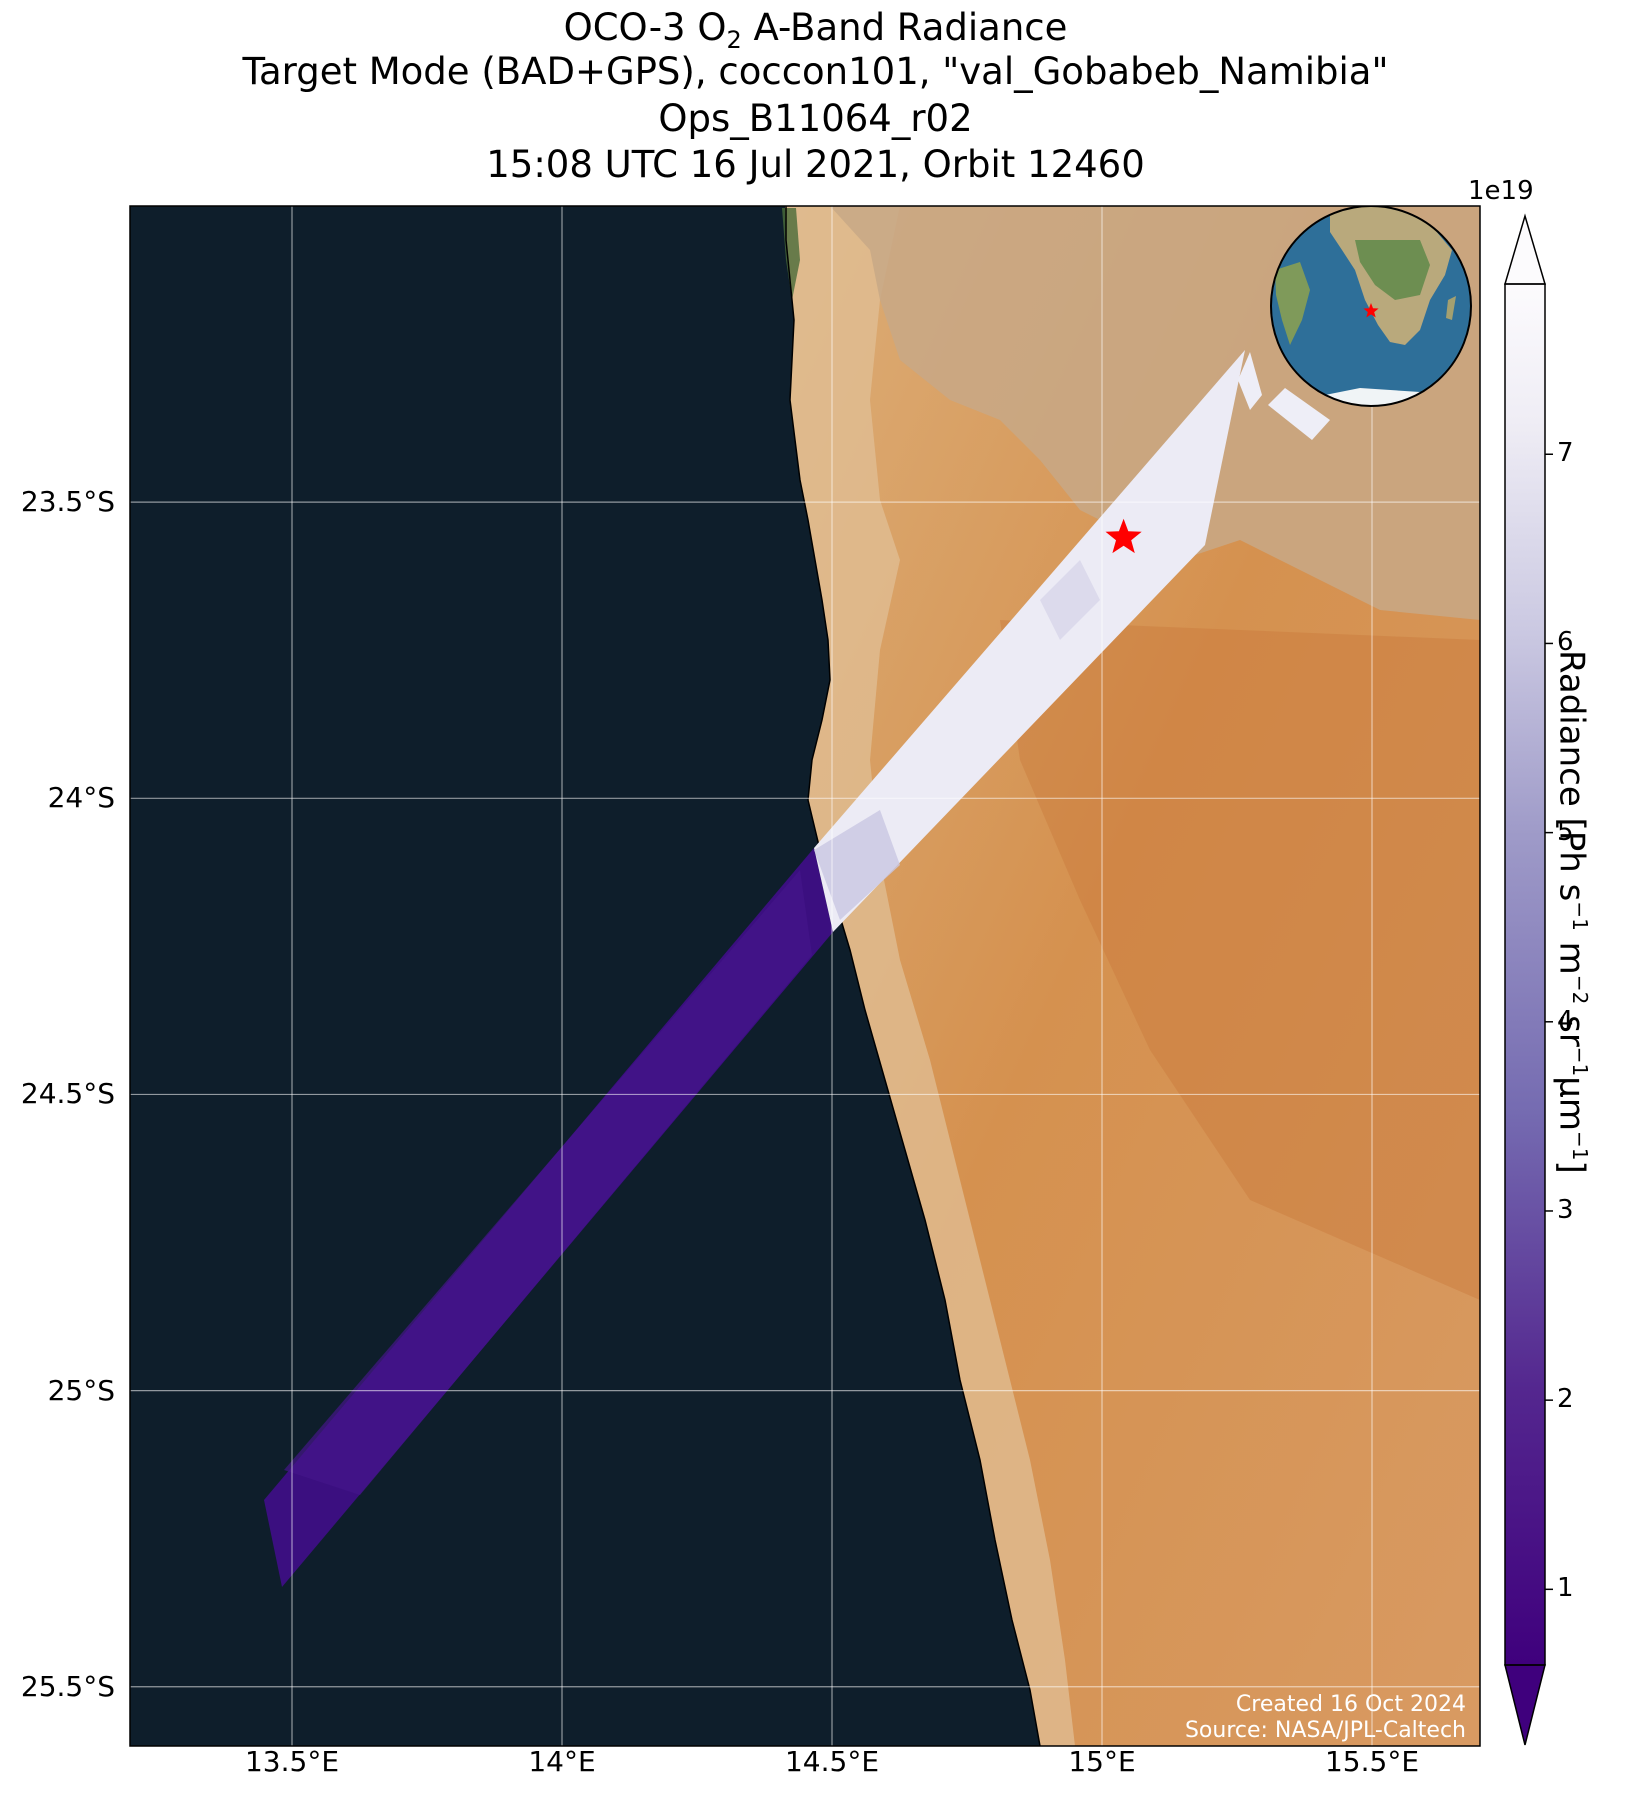 Image resolution: width=1631 pixels, height=1796 pixels. I want to click on longitude-label-4: 15.5°E, so click(1372, 1761).